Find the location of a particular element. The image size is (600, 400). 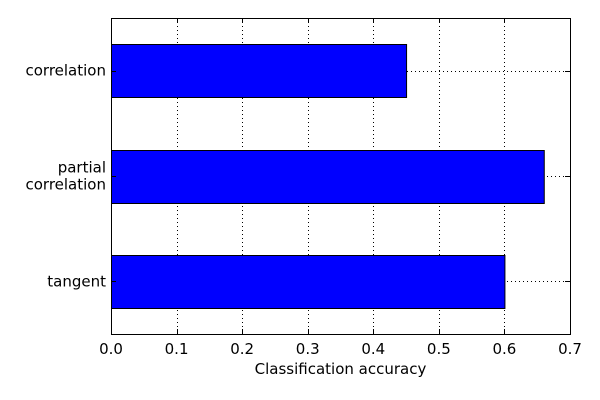

x-tick-label: 0.1 is located at coordinates (177, 349).